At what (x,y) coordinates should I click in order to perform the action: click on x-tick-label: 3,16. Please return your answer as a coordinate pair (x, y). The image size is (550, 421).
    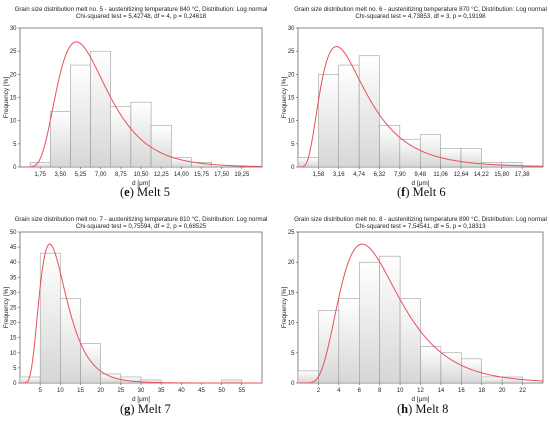
    Looking at the image, I should click on (339, 175).